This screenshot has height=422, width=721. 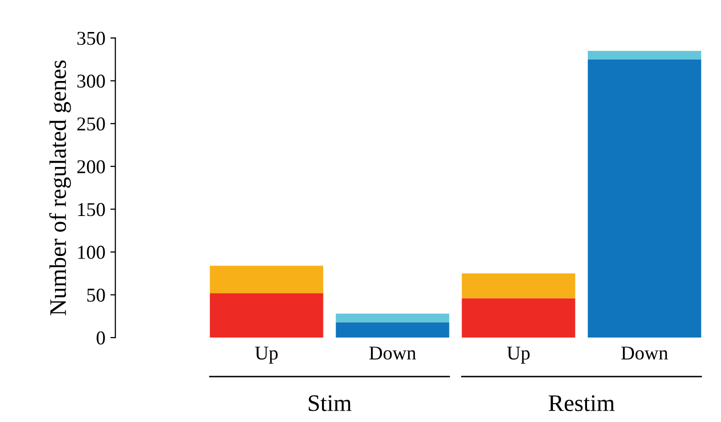 I want to click on y-tick-label: 0, so click(x=100, y=338).